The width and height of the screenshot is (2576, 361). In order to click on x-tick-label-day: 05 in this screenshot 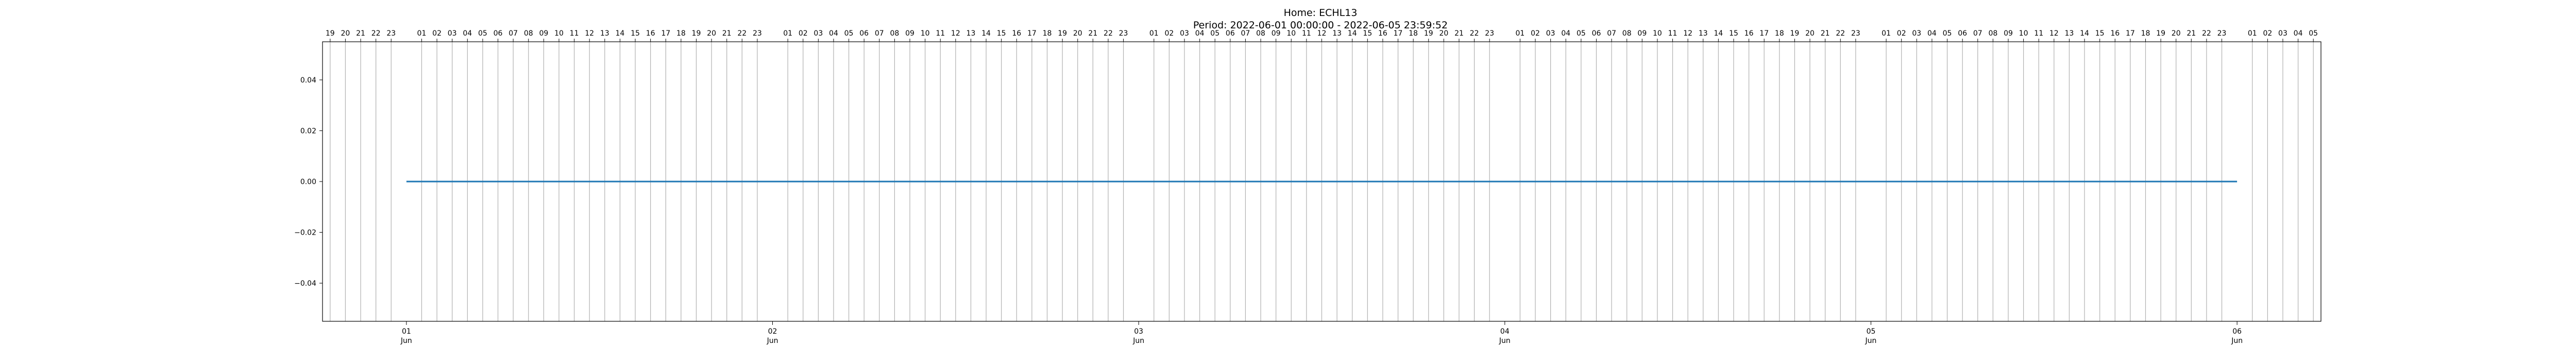, I will do `click(1871, 331)`.